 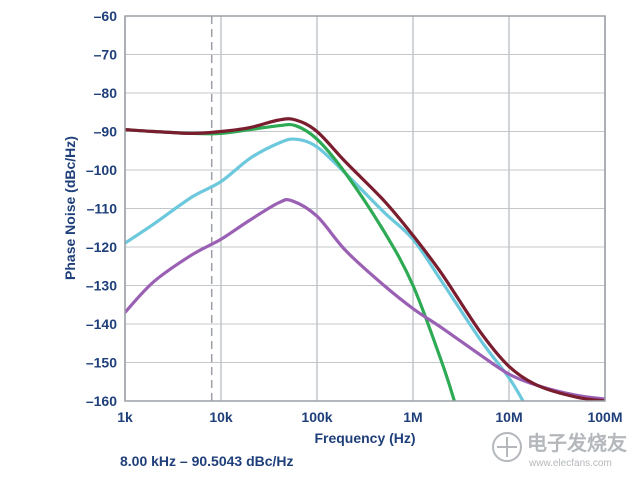 What do you see at coordinates (507, 447) in the screenshot?
I see `watermark-mark-icon` at bounding box center [507, 447].